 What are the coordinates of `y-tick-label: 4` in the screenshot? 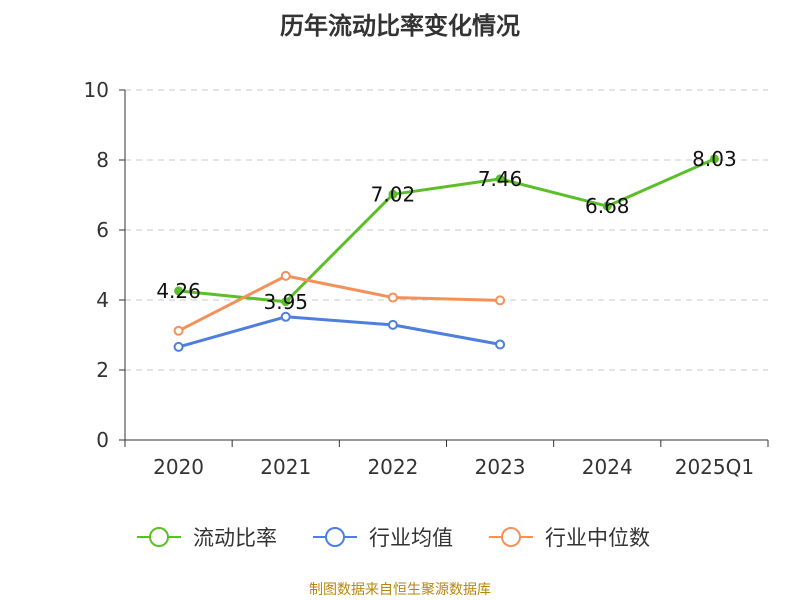 It's located at (102, 300).